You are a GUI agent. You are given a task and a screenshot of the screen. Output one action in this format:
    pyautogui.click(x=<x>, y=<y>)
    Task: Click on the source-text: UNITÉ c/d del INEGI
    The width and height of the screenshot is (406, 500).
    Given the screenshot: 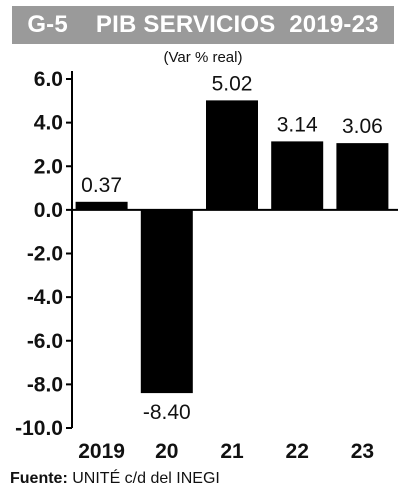 What is the action you would take?
    pyautogui.click(x=146, y=478)
    